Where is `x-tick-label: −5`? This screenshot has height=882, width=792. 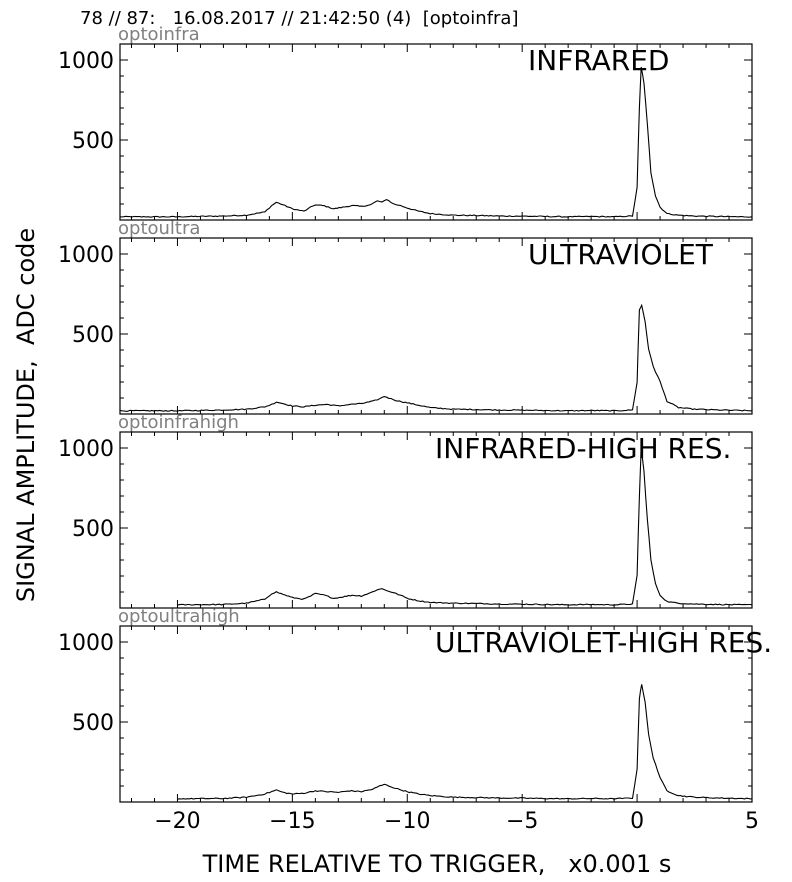
x-tick-label: −5 is located at coordinates (522, 821).